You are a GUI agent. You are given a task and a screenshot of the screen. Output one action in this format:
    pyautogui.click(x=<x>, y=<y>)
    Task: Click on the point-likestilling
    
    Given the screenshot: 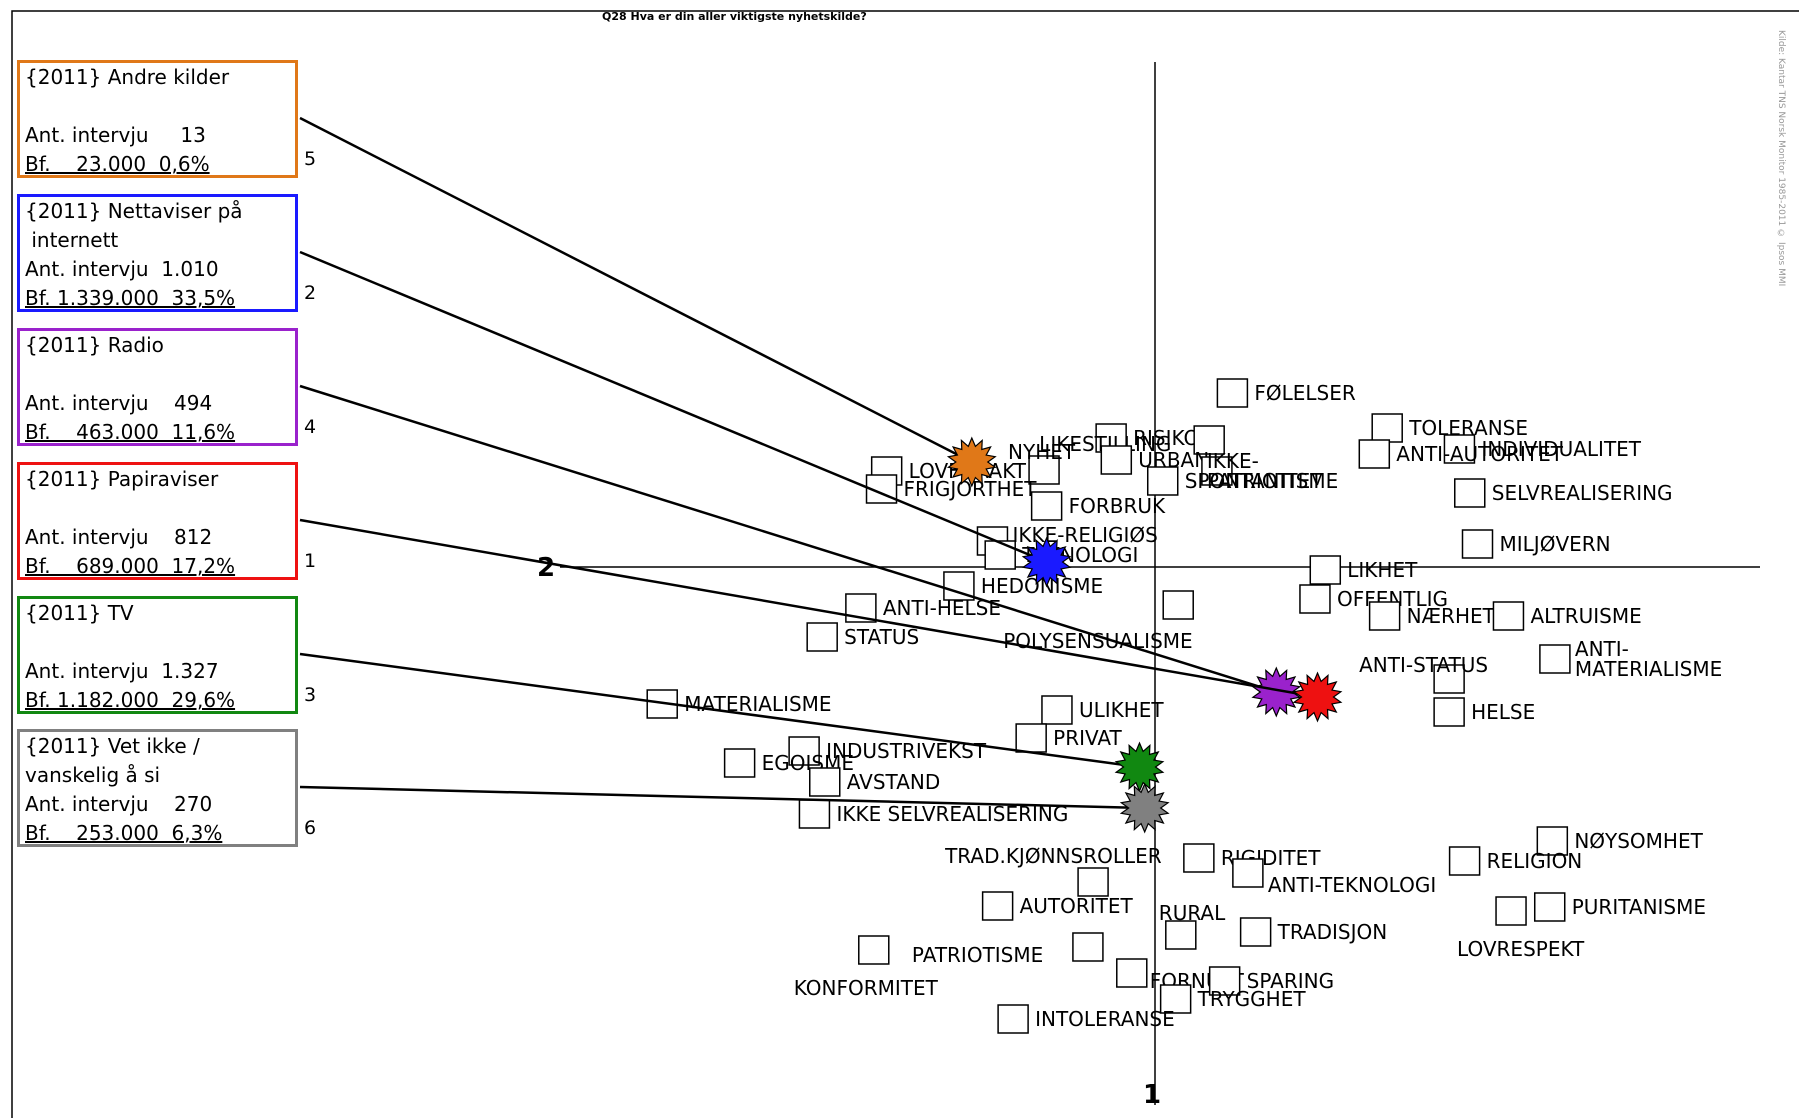 What is the action you would take?
    pyautogui.click(x=1209, y=440)
    